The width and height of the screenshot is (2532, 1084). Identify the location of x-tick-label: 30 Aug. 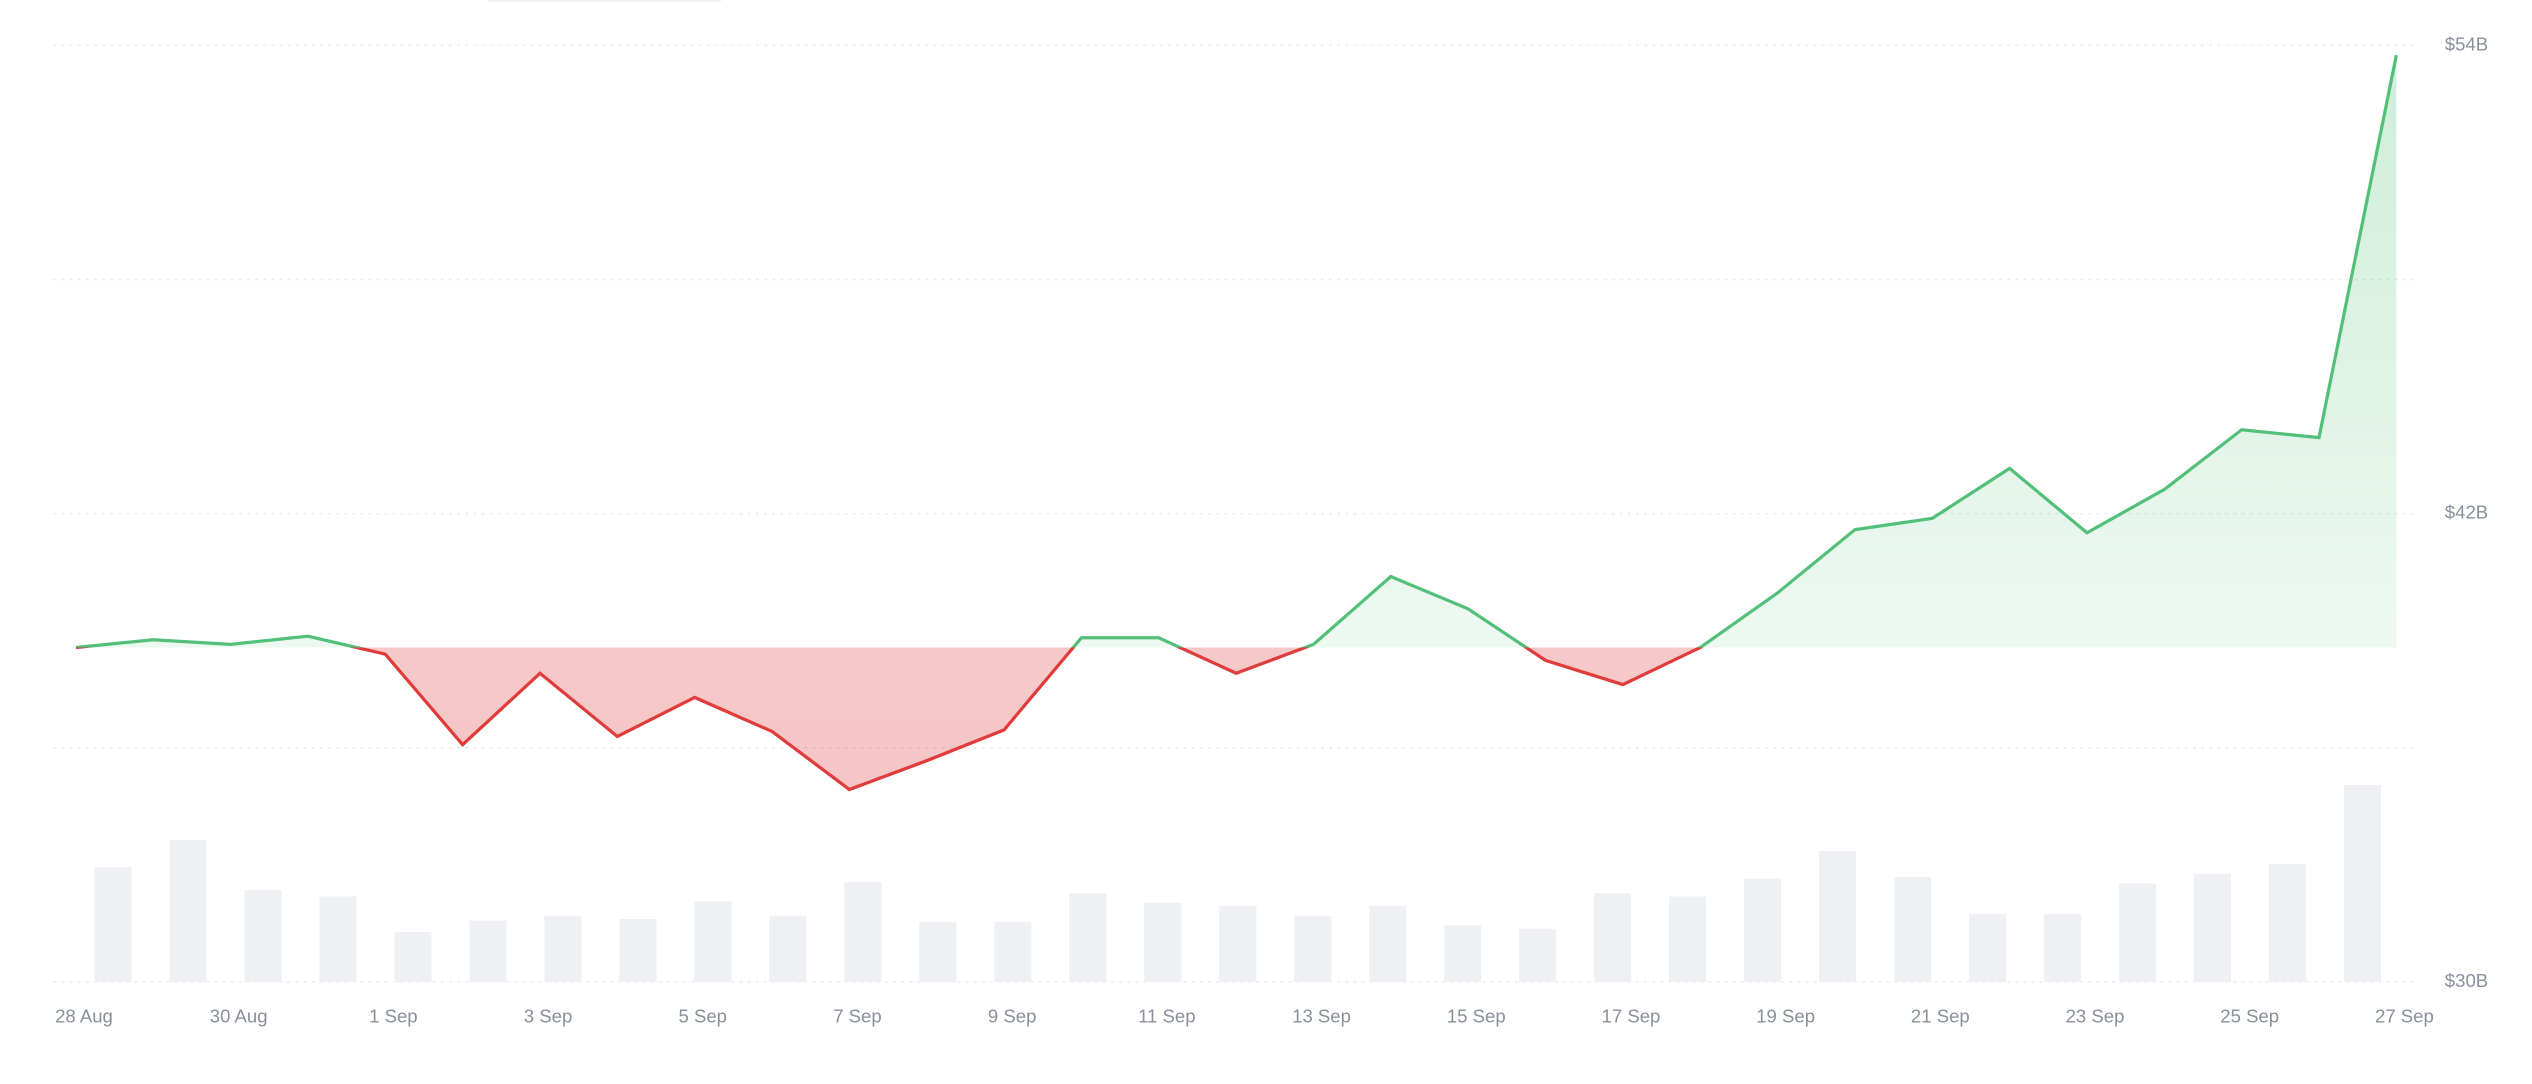
(239, 1015).